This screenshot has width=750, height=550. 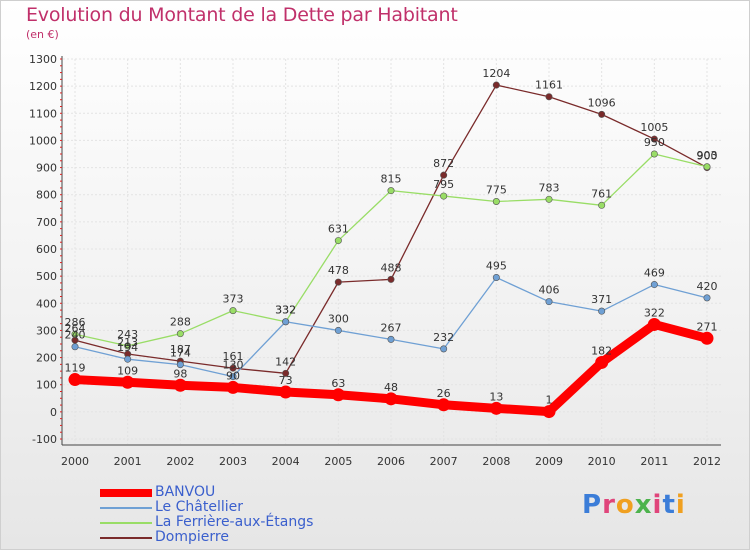 I want to click on data-label-1: 130, so click(x=233, y=365).